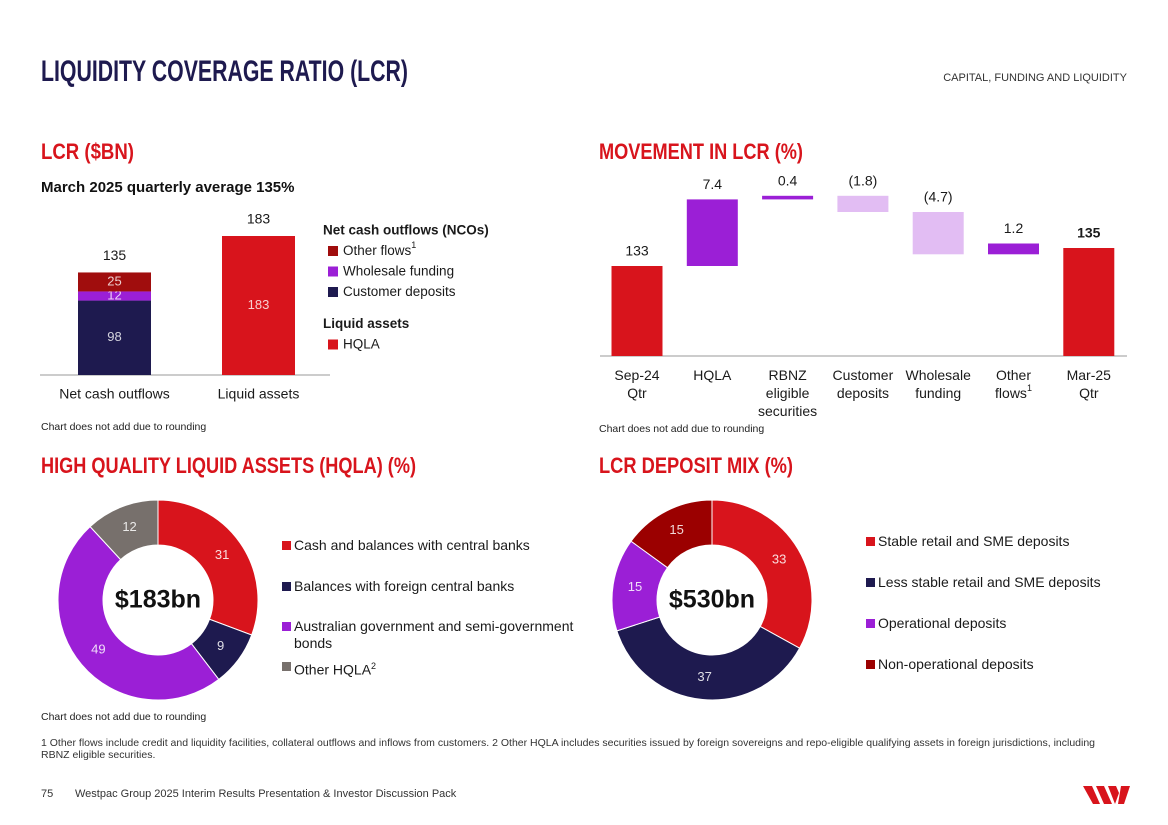 The height and width of the screenshot is (825, 1168). I want to click on legend-item: Non-operational deposits, so click(1017, 664).